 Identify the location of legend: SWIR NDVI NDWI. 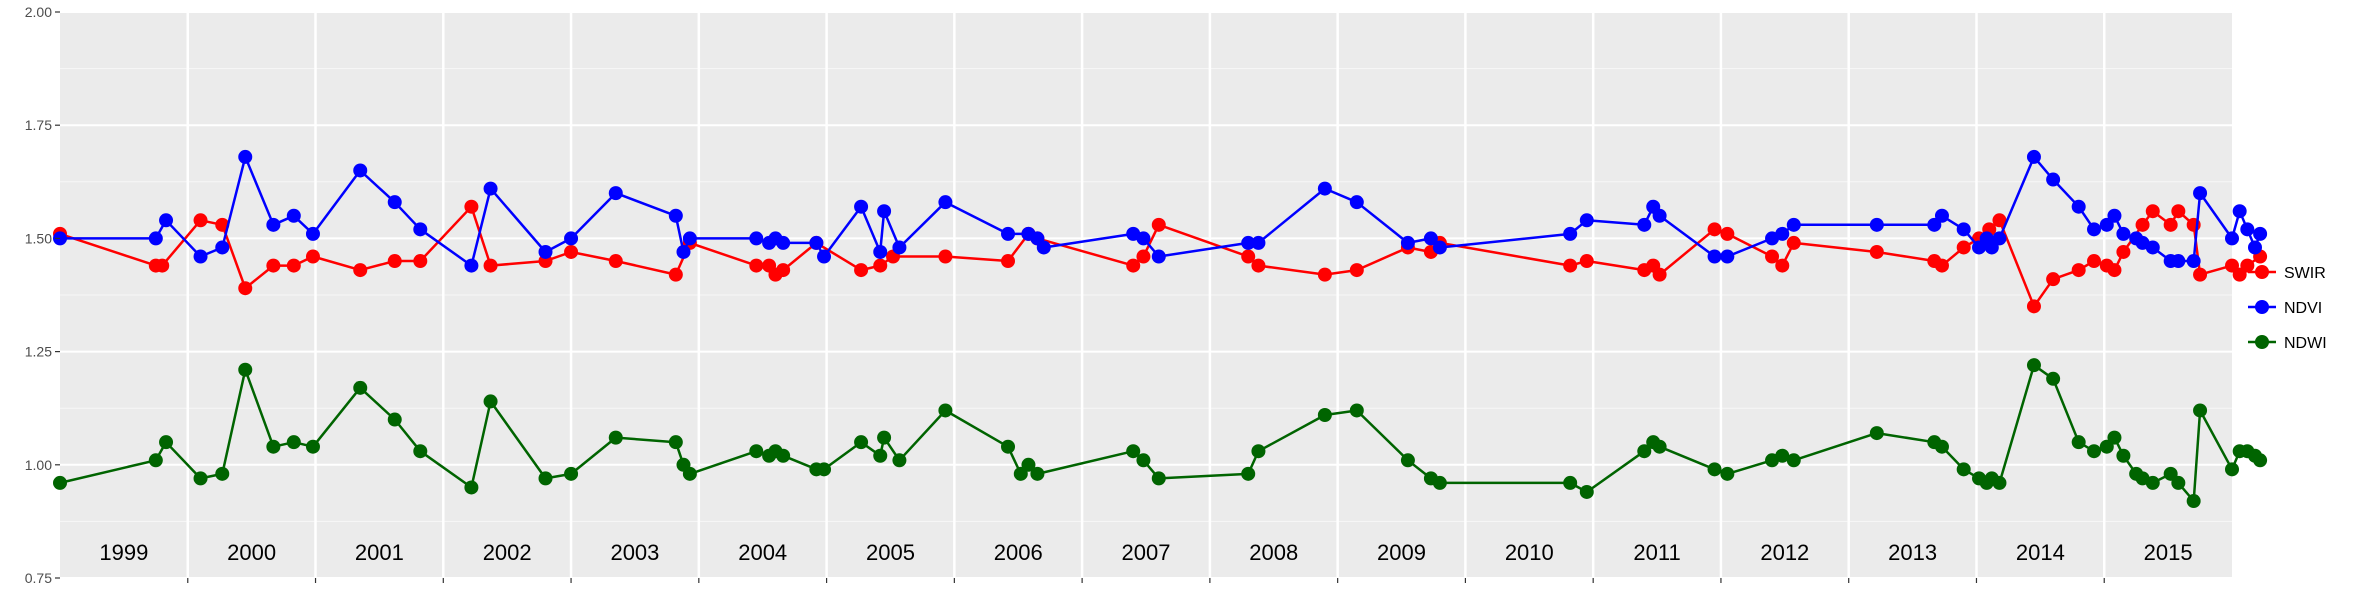
(2287, 308).